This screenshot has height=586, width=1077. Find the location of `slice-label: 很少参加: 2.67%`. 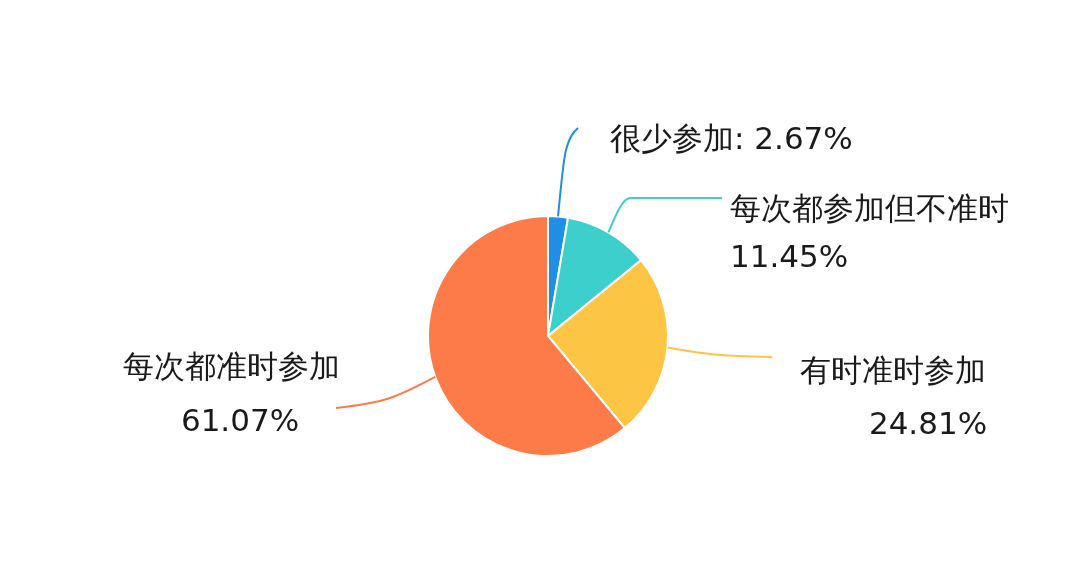

slice-label: 很少参加: 2.67% is located at coordinates (731, 138).